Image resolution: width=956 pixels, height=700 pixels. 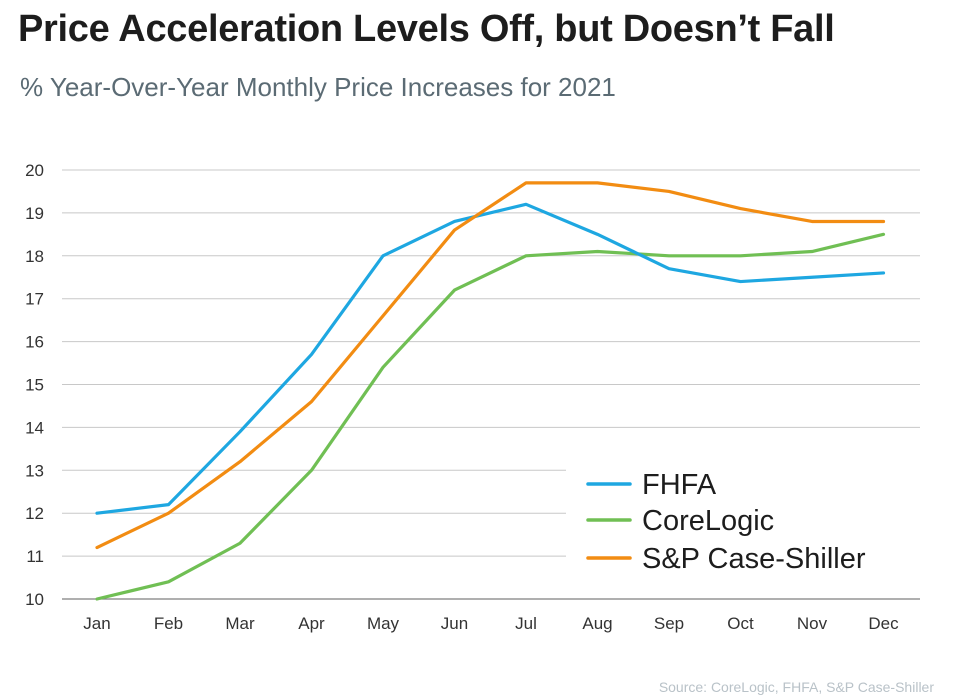 What do you see at coordinates (597, 623) in the screenshot?
I see `x-tick-label: Aug` at bounding box center [597, 623].